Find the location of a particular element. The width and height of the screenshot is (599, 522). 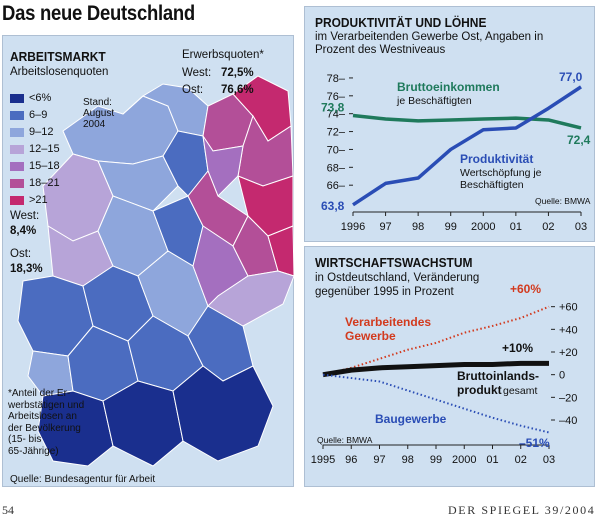

stand-date-month: August is located at coordinates (99, 113).